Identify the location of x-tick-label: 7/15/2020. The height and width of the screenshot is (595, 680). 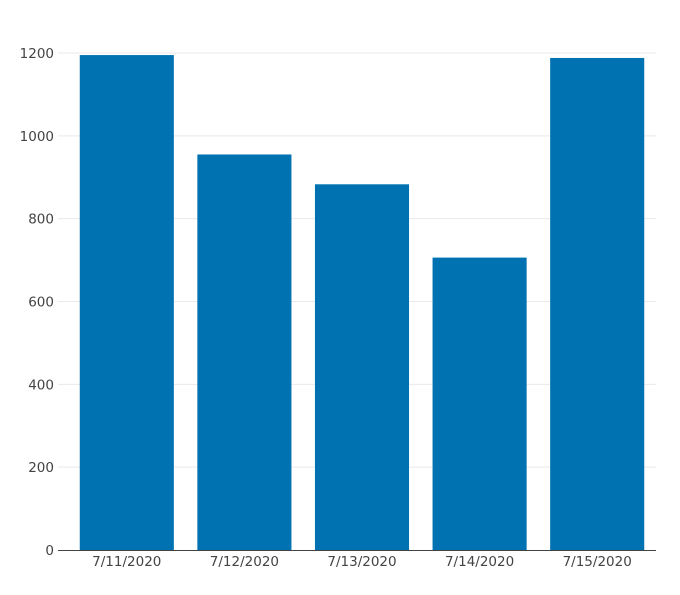
(597, 562).